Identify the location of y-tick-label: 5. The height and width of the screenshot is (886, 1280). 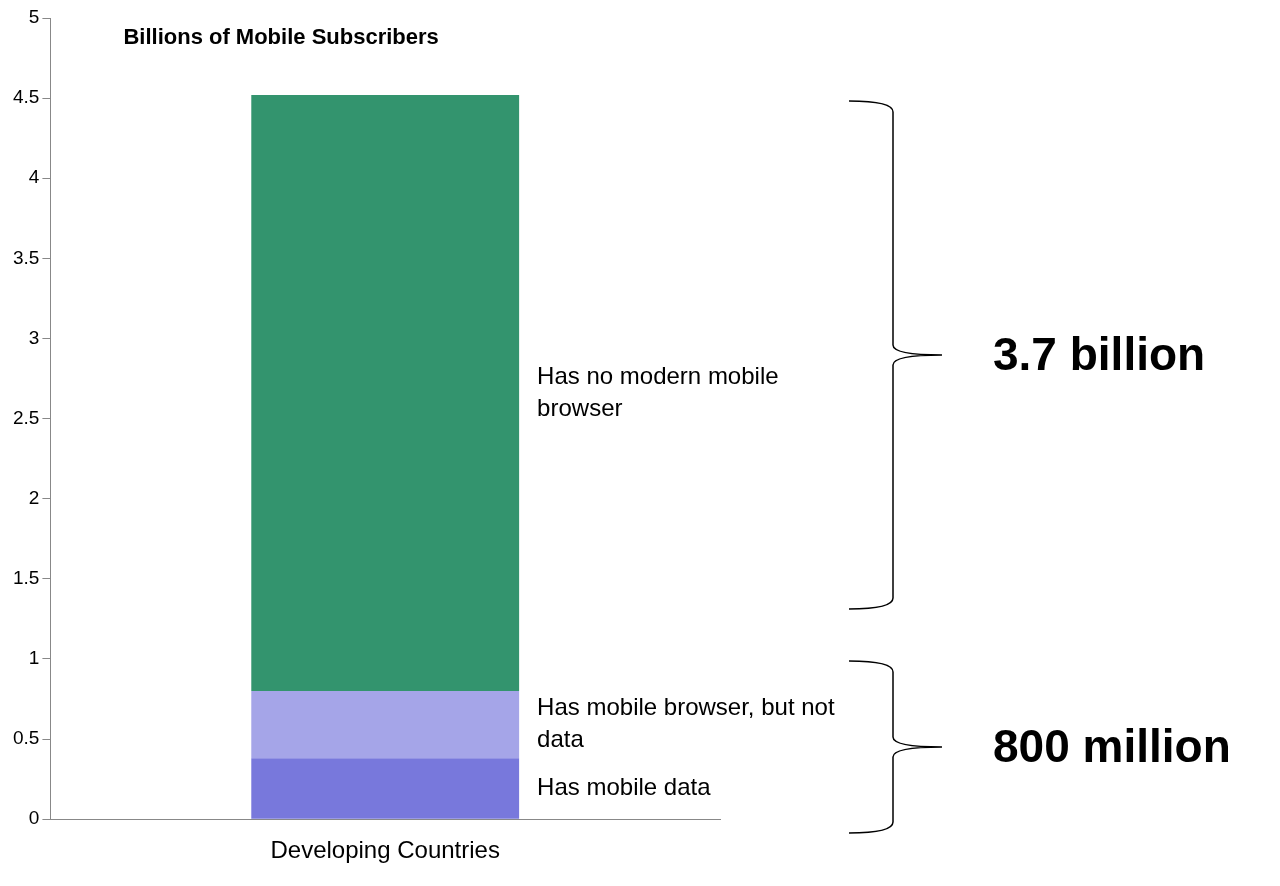
(34, 17).